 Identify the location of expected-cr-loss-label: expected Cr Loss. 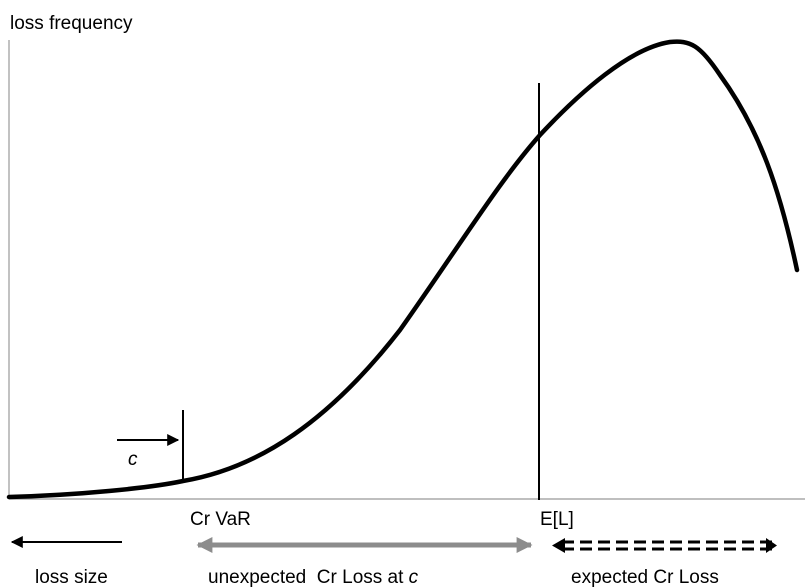
(645, 577).